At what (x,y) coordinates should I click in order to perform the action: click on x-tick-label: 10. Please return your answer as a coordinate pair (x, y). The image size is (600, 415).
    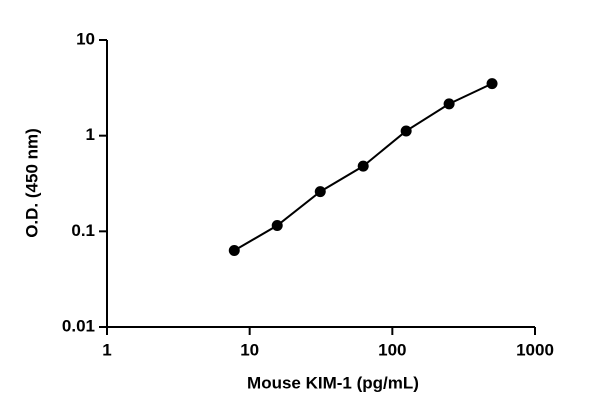
    Looking at the image, I should click on (249, 349).